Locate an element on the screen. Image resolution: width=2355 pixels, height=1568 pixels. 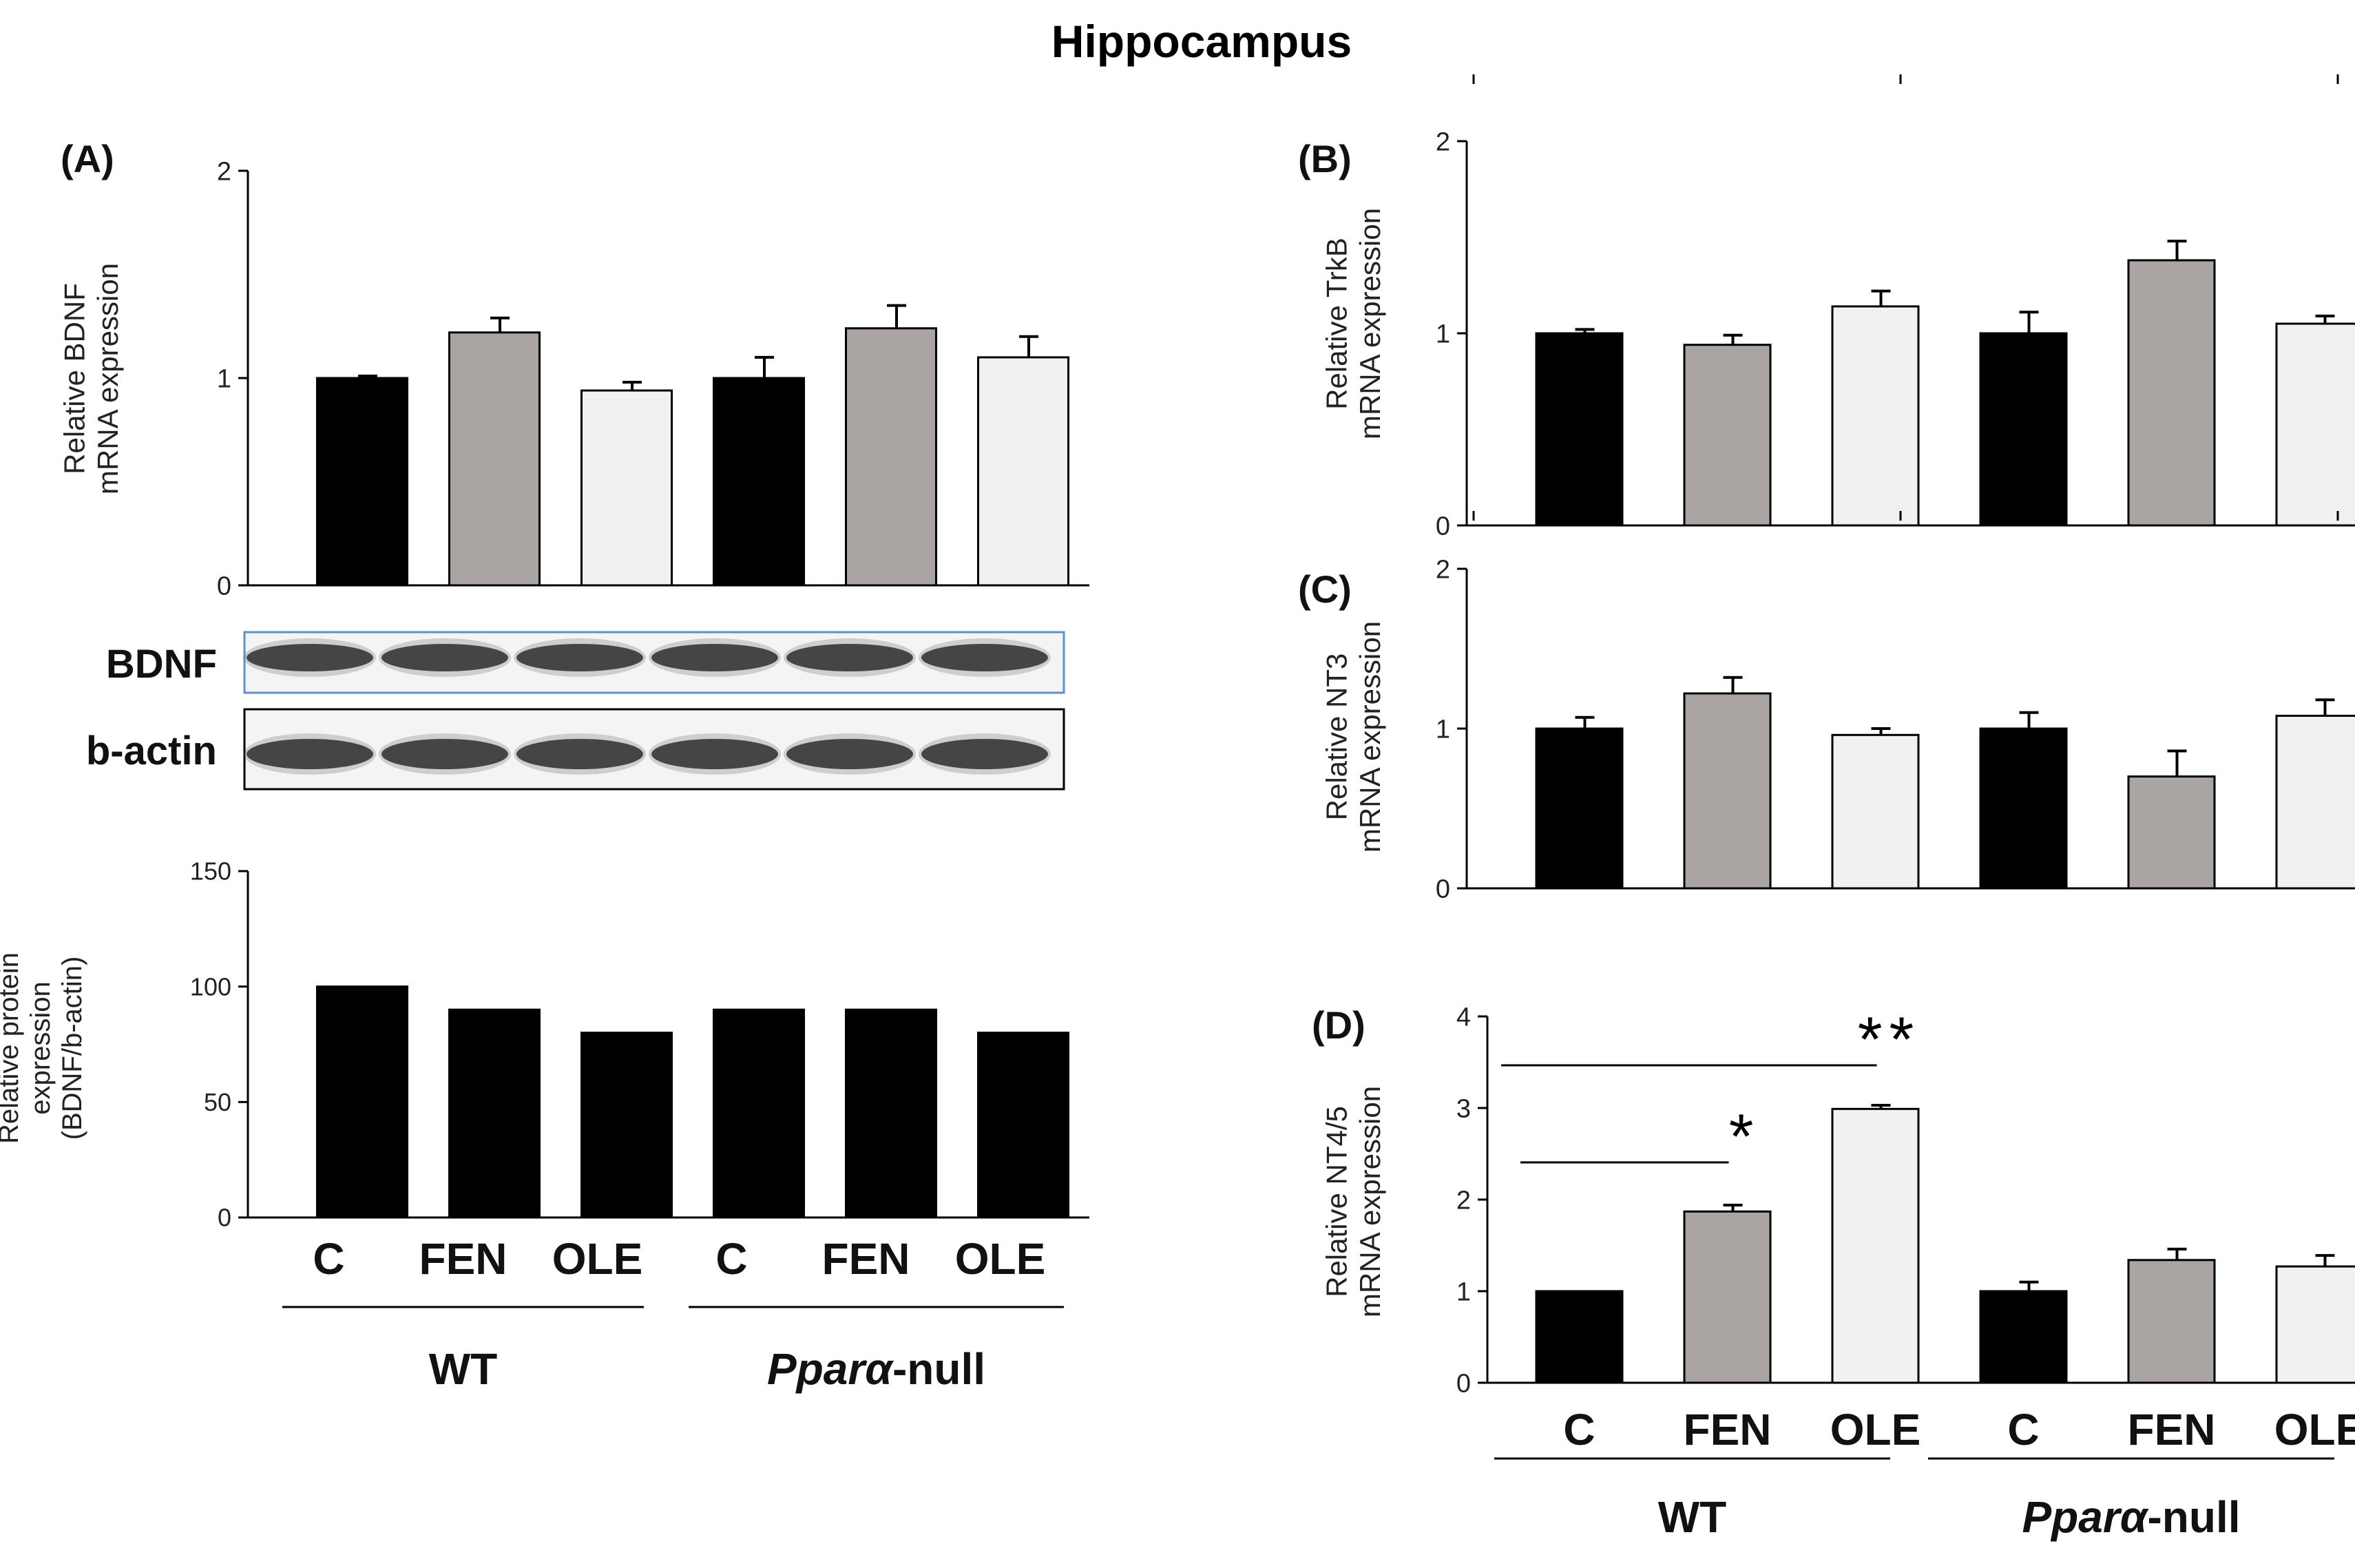
y-axis-label-line: Relative NT3 is located at coordinates (1337, 737).